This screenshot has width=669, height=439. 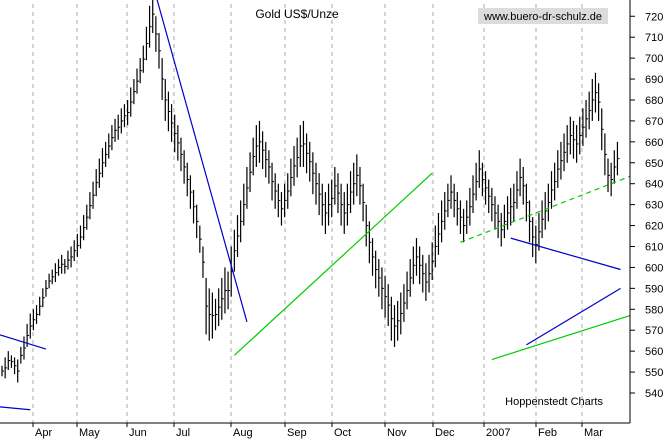 I want to click on y-tick-label: 600, so click(x=654, y=268).